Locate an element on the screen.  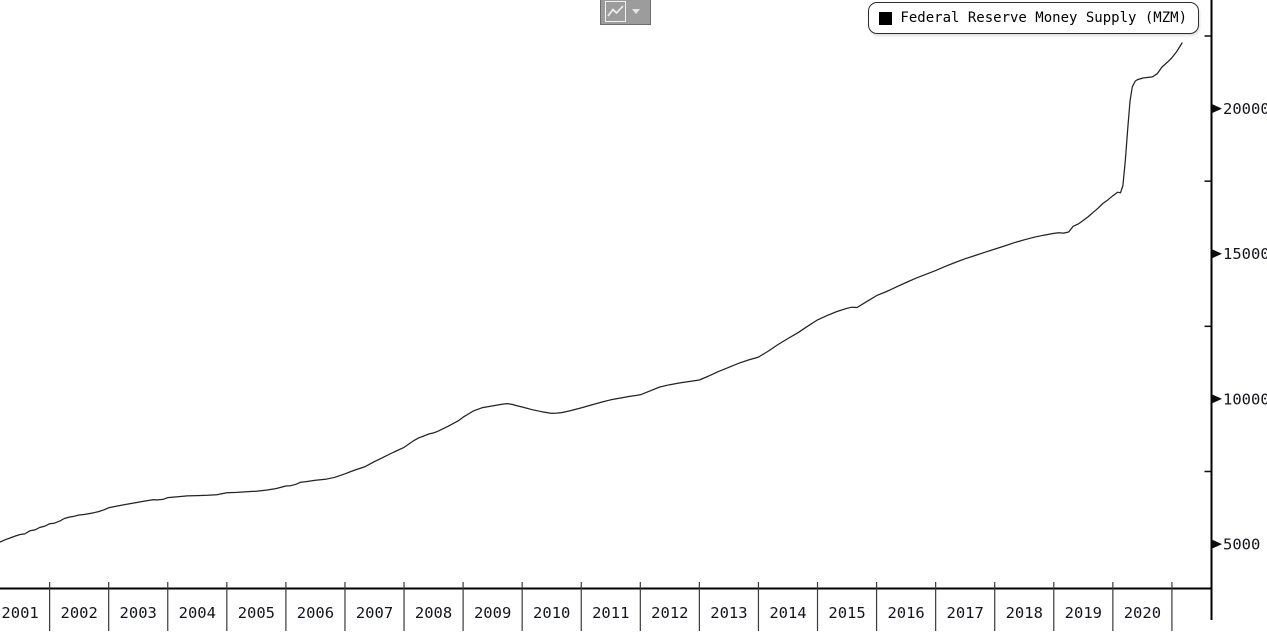
year-axis-label: 2015 is located at coordinates (846, 613).